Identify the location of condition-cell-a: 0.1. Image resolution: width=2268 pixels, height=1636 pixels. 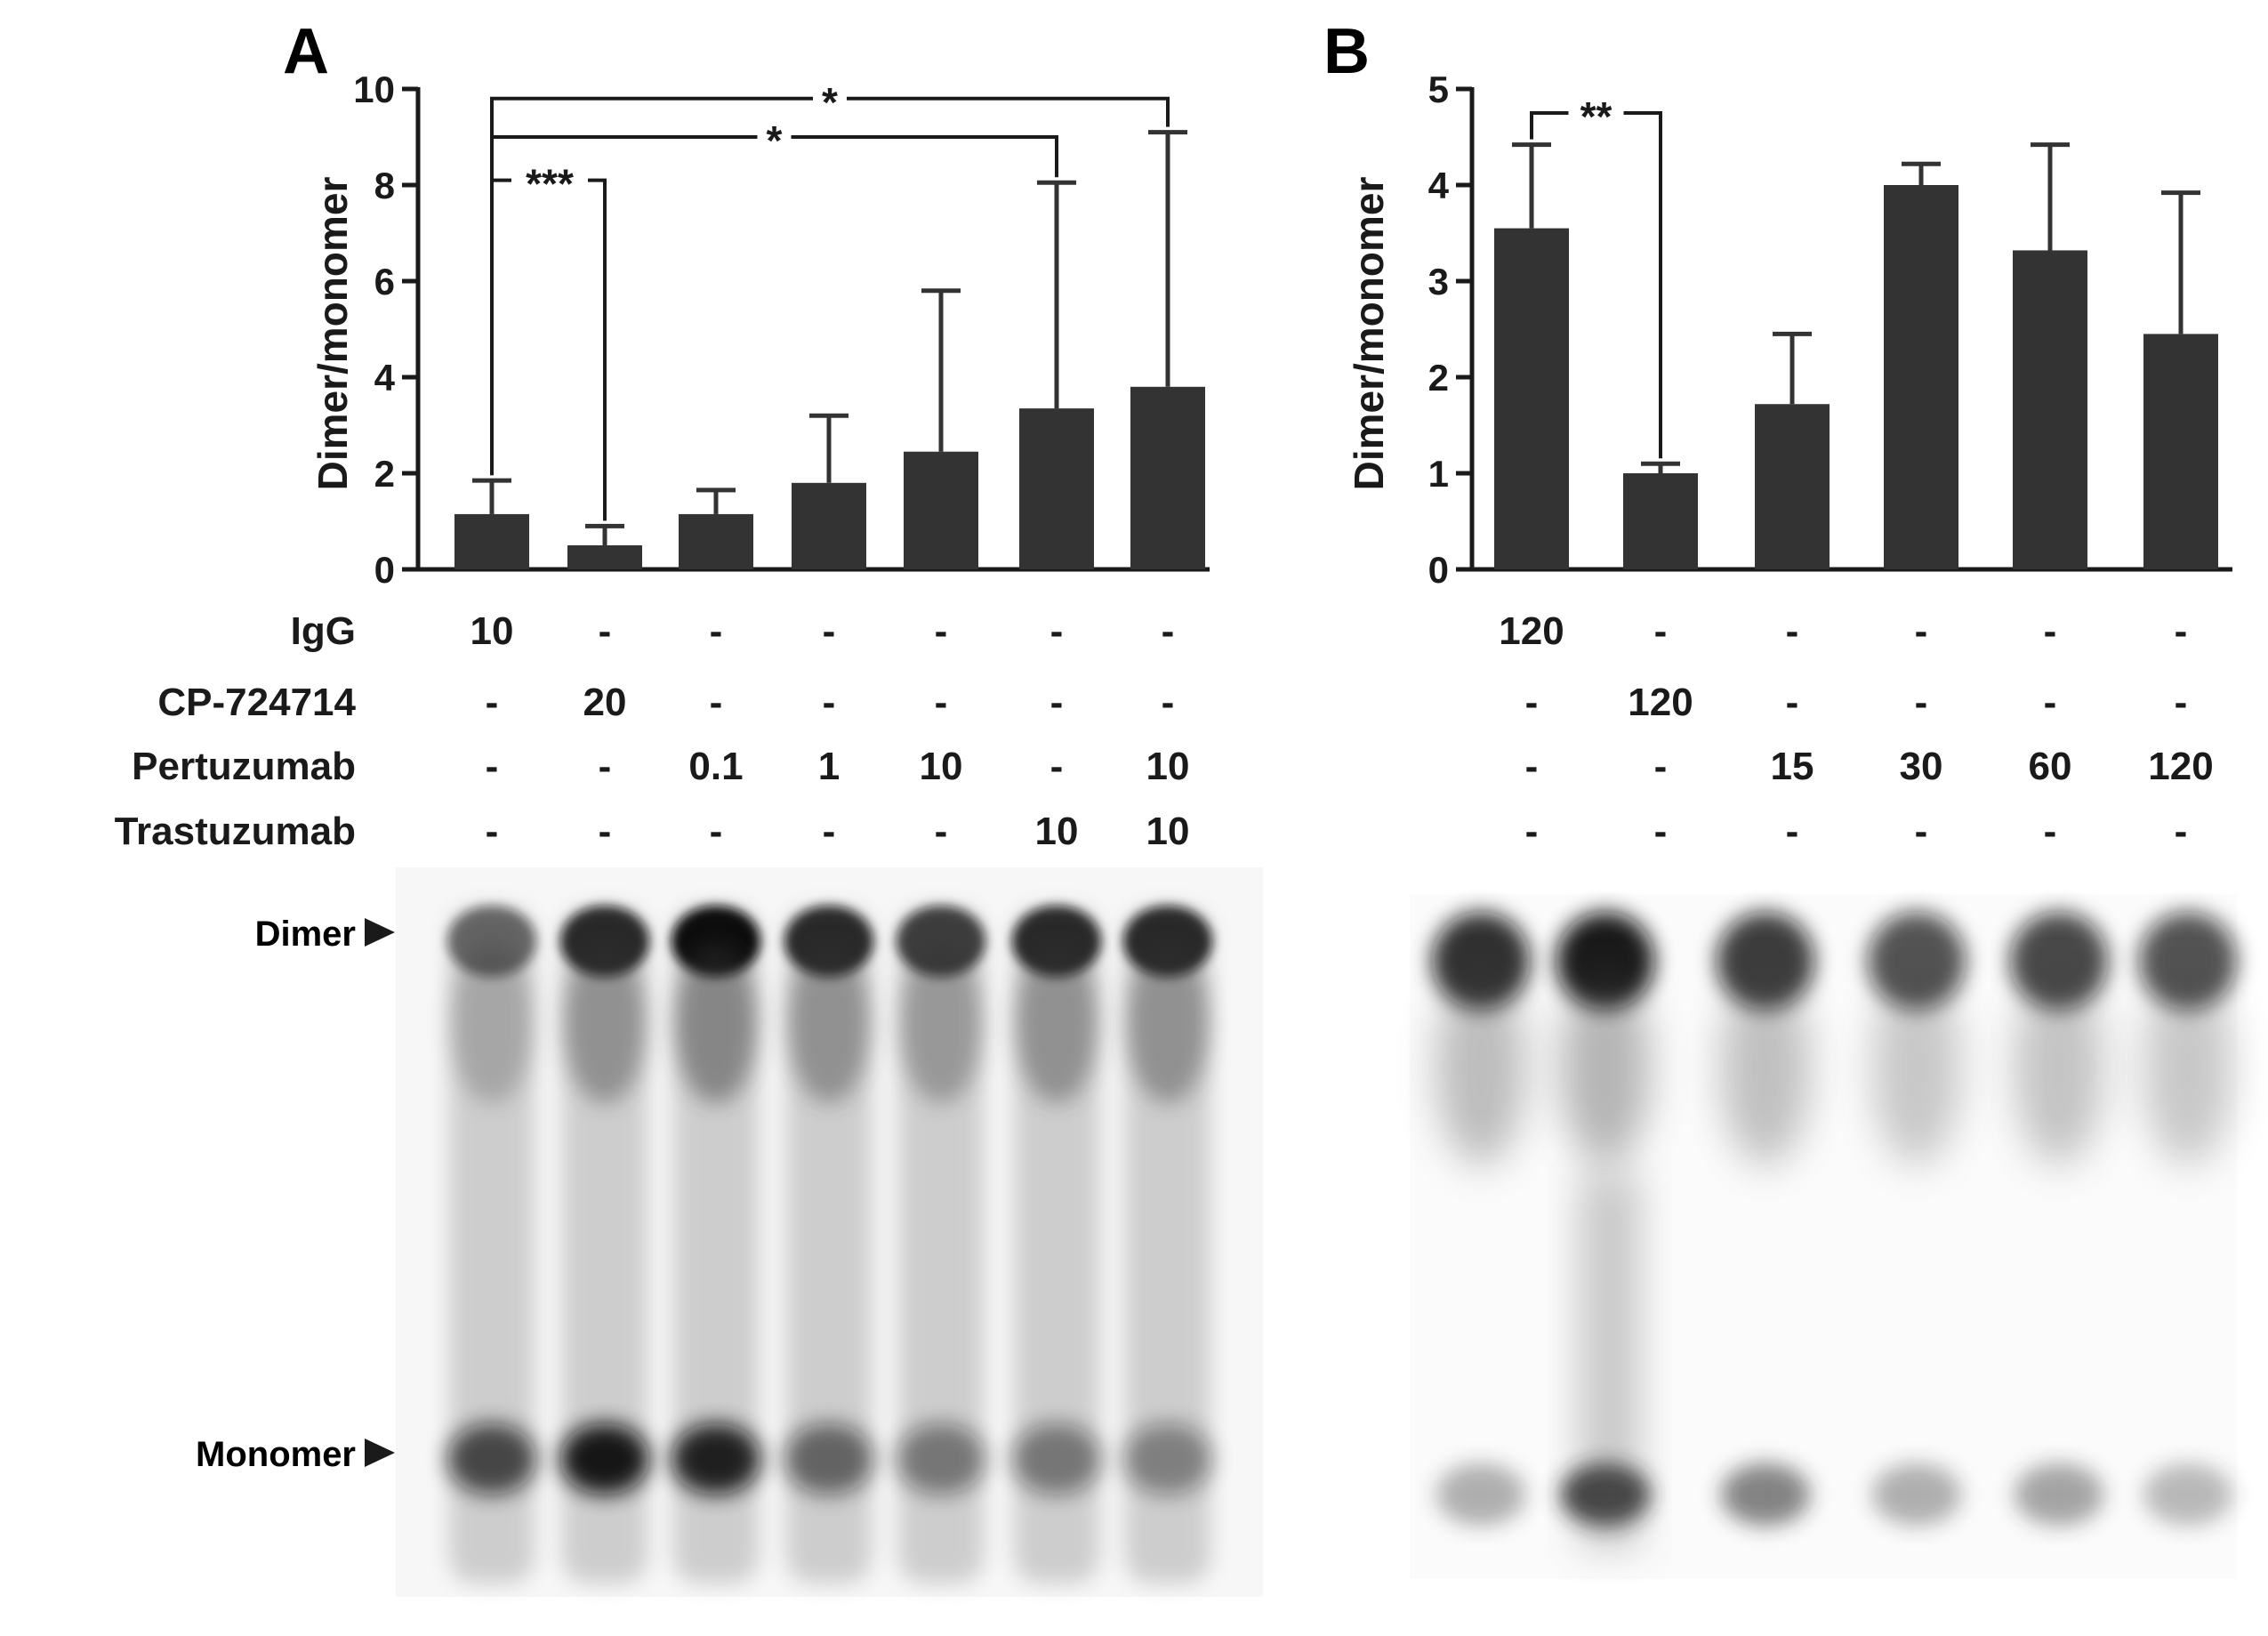
(715, 767).